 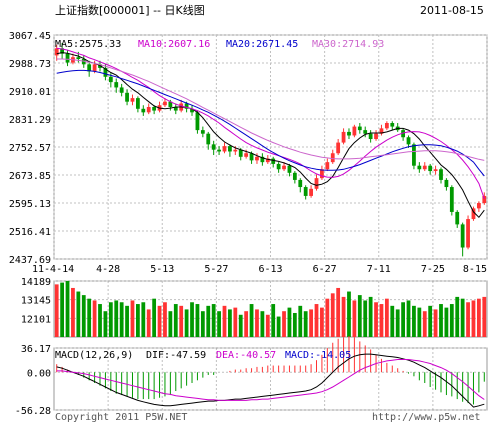 I want to click on date-tick-label: 7-25, so click(x=433, y=269).